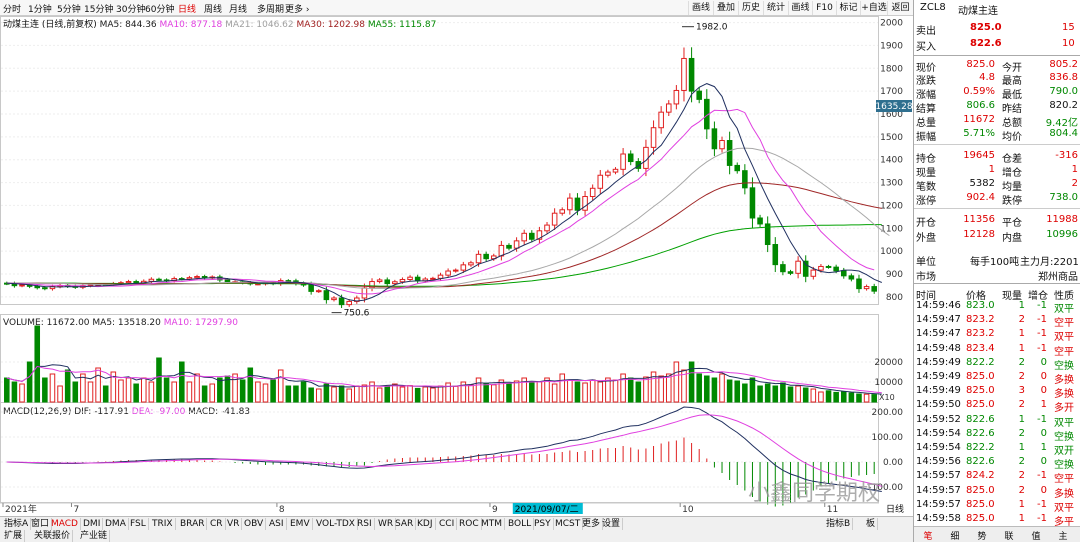 The height and width of the screenshot is (542, 1080). I want to click on period-tab: 60分钟, so click(160, 10).